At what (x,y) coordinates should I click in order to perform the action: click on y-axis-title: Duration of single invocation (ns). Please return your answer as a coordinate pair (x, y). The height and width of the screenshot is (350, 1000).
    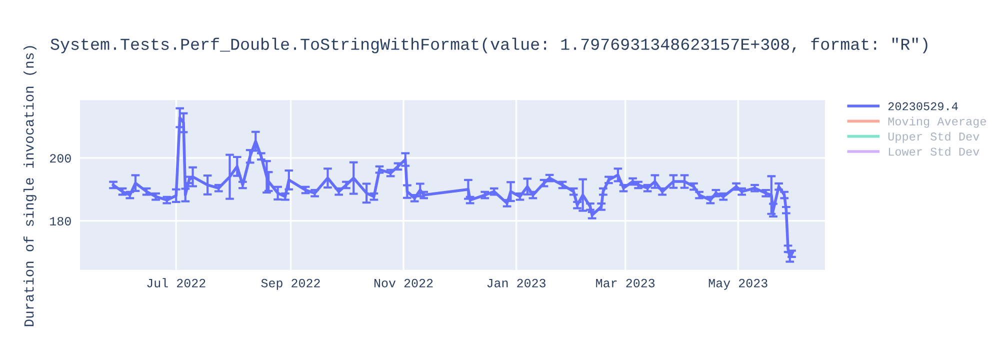
    Looking at the image, I should click on (30, 186).